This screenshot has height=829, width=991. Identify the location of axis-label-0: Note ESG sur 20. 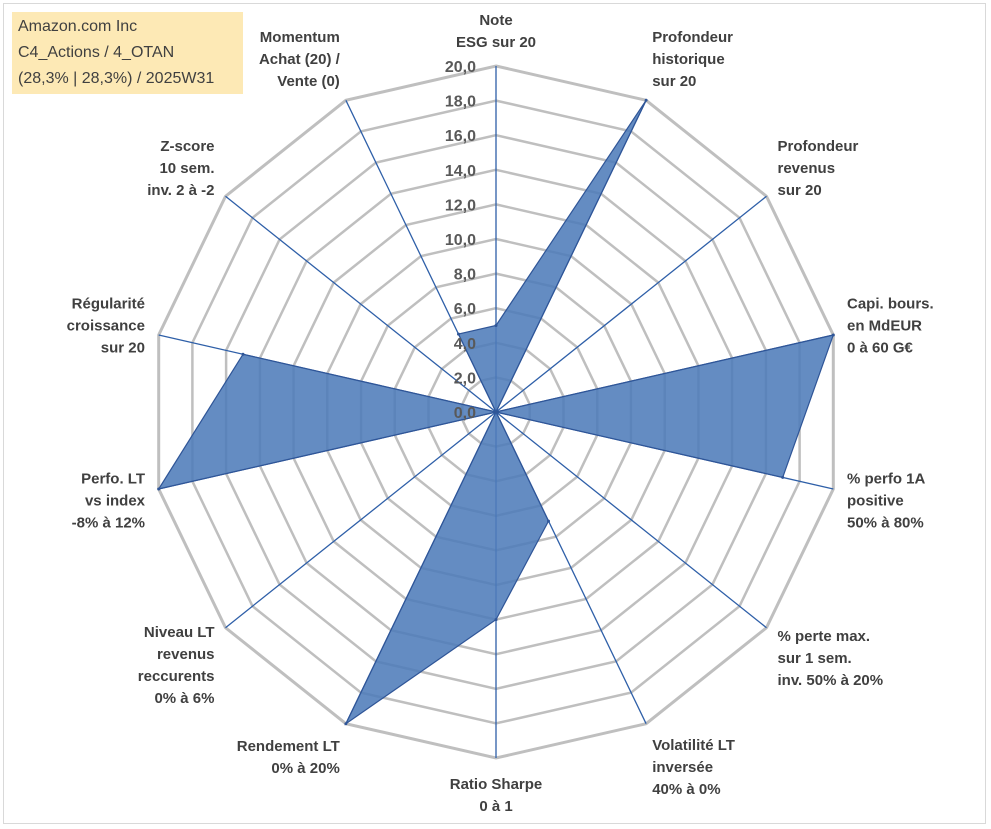
(496, 31).